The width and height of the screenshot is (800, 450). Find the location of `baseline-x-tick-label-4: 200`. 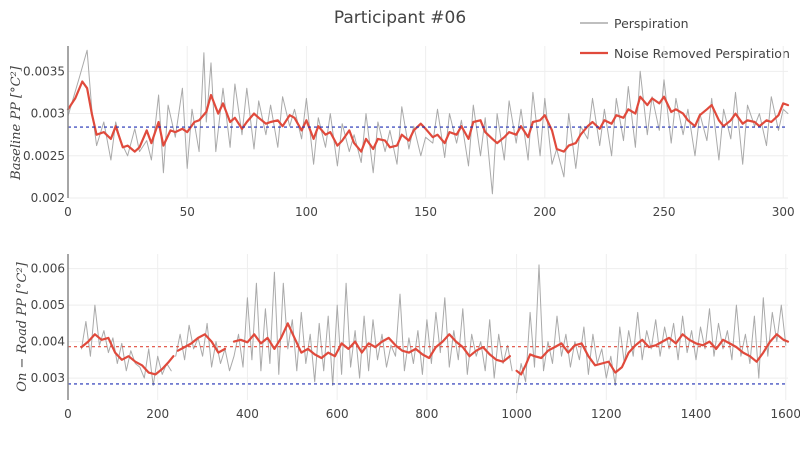

baseline-x-tick-label-4: 200 is located at coordinates (544, 212).